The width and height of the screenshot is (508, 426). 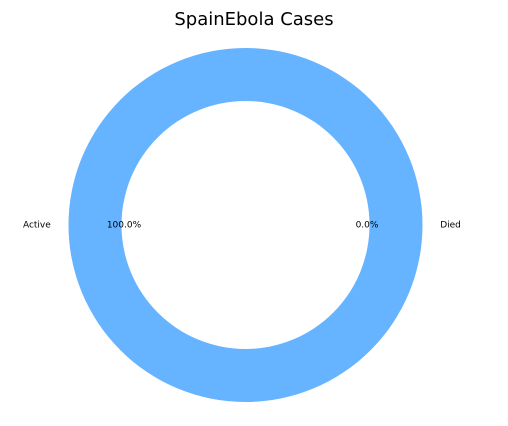 I want to click on slice-label-active: Active, so click(x=37, y=226).